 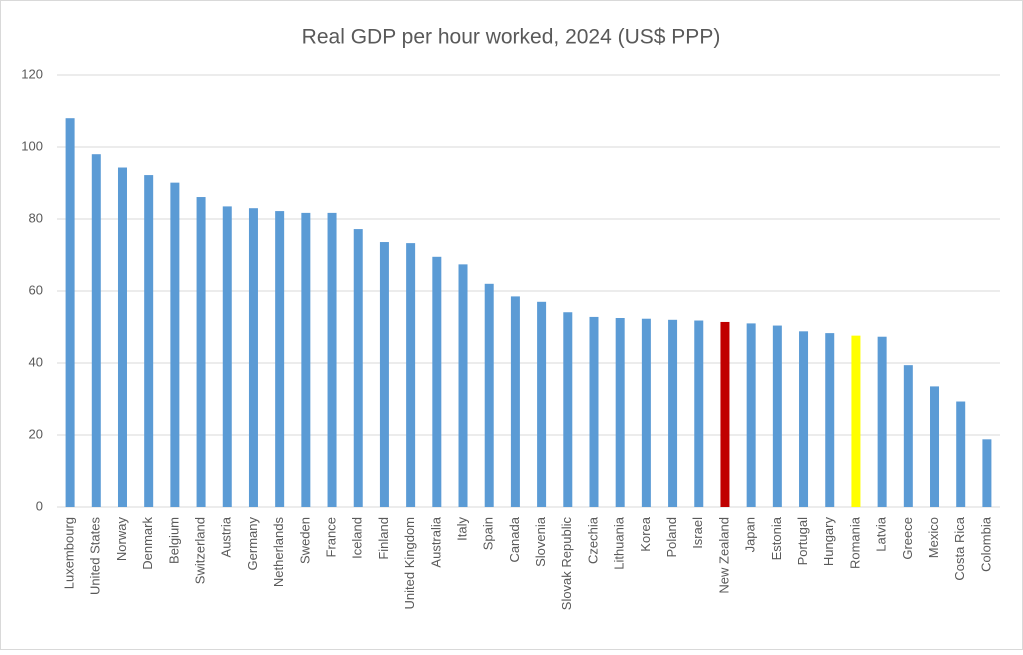 What do you see at coordinates (959, 548) in the screenshot?
I see `x-tick-label: Costa Rica` at bounding box center [959, 548].